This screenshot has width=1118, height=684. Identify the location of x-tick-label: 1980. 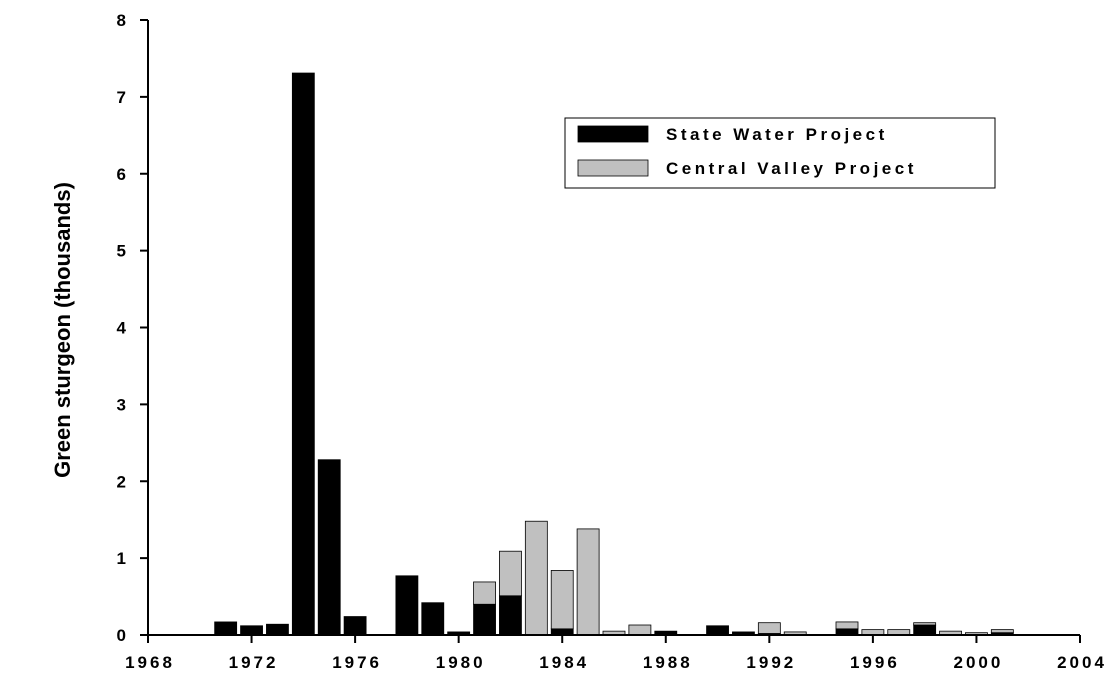
(461, 662).